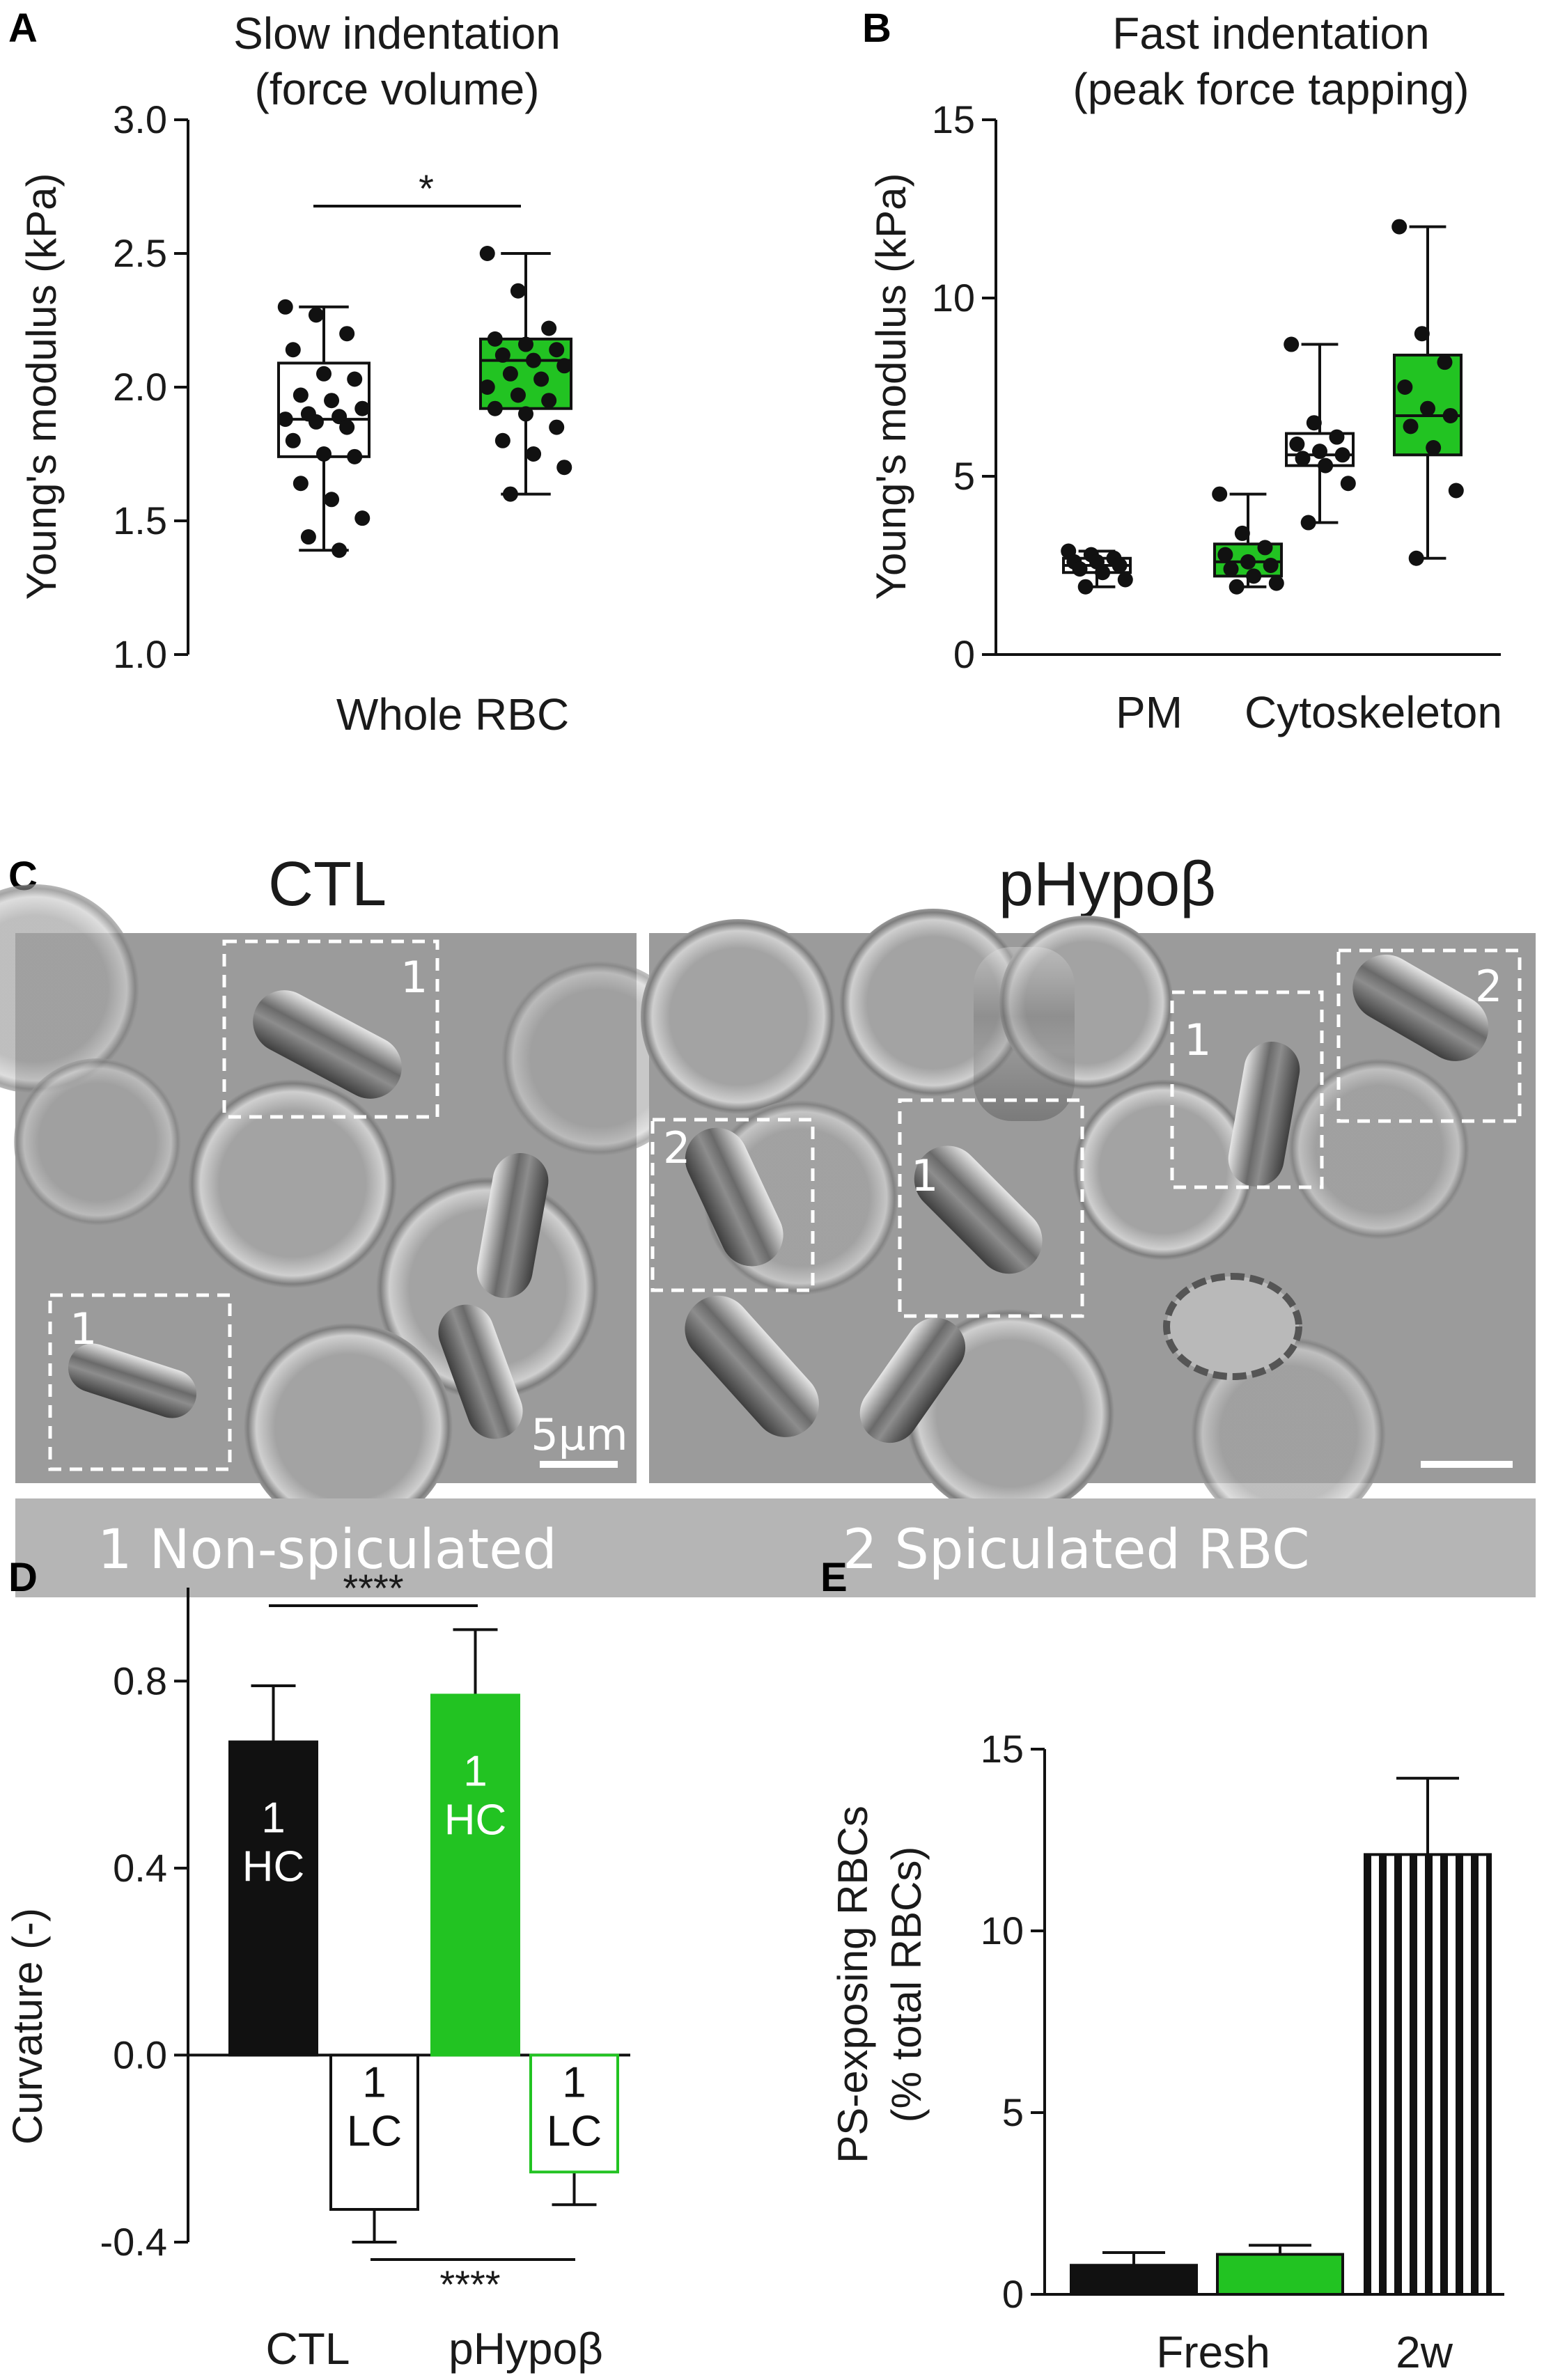 Image resolution: width=1544 pixels, height=2380 pixels. Describe the element at coordinates (906, 1985) in the screenshot. I see `panel-e-y-axis-label-line-2: (% total RBCs)` at that location.